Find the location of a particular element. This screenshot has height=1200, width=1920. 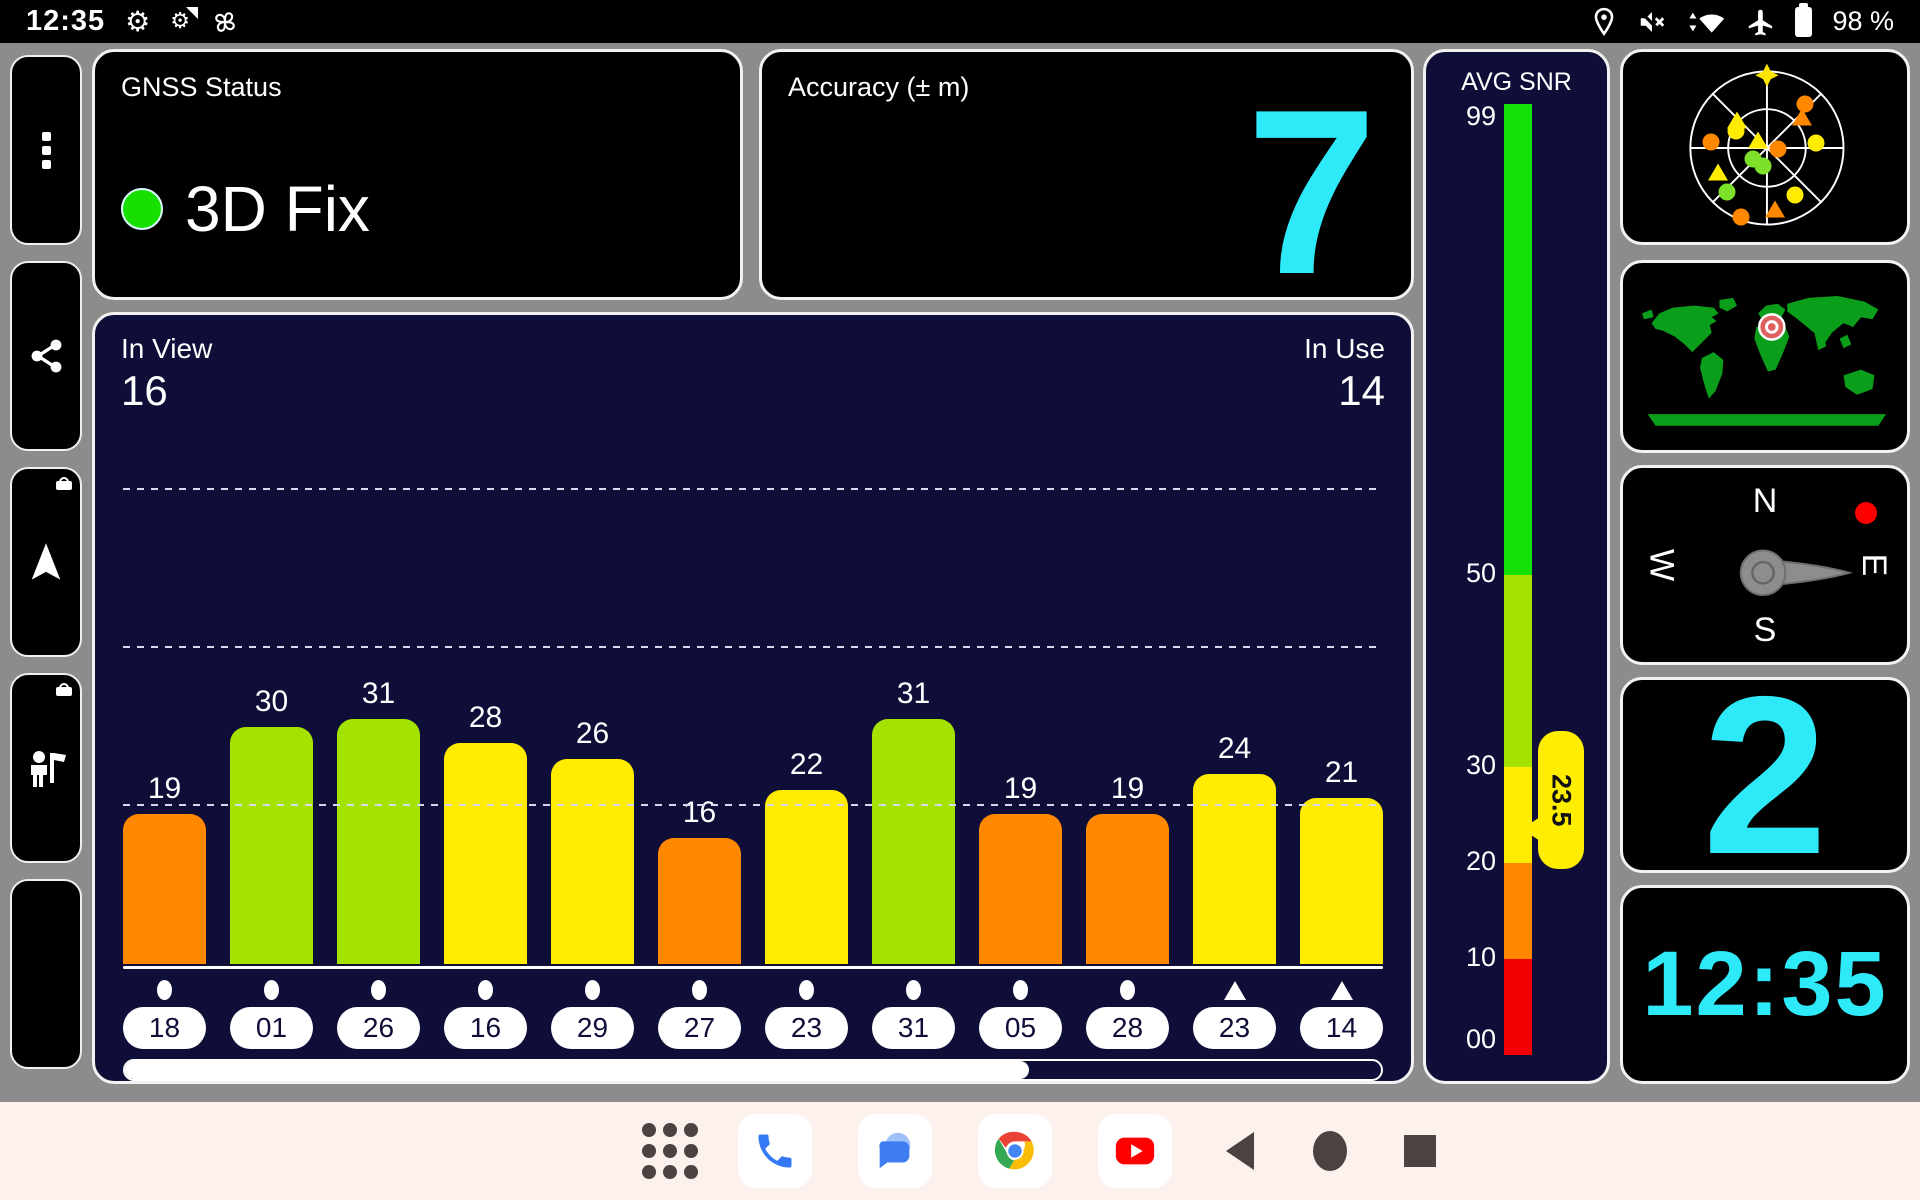

chart-scroll-thumb is located at coordinates (577, 1070).